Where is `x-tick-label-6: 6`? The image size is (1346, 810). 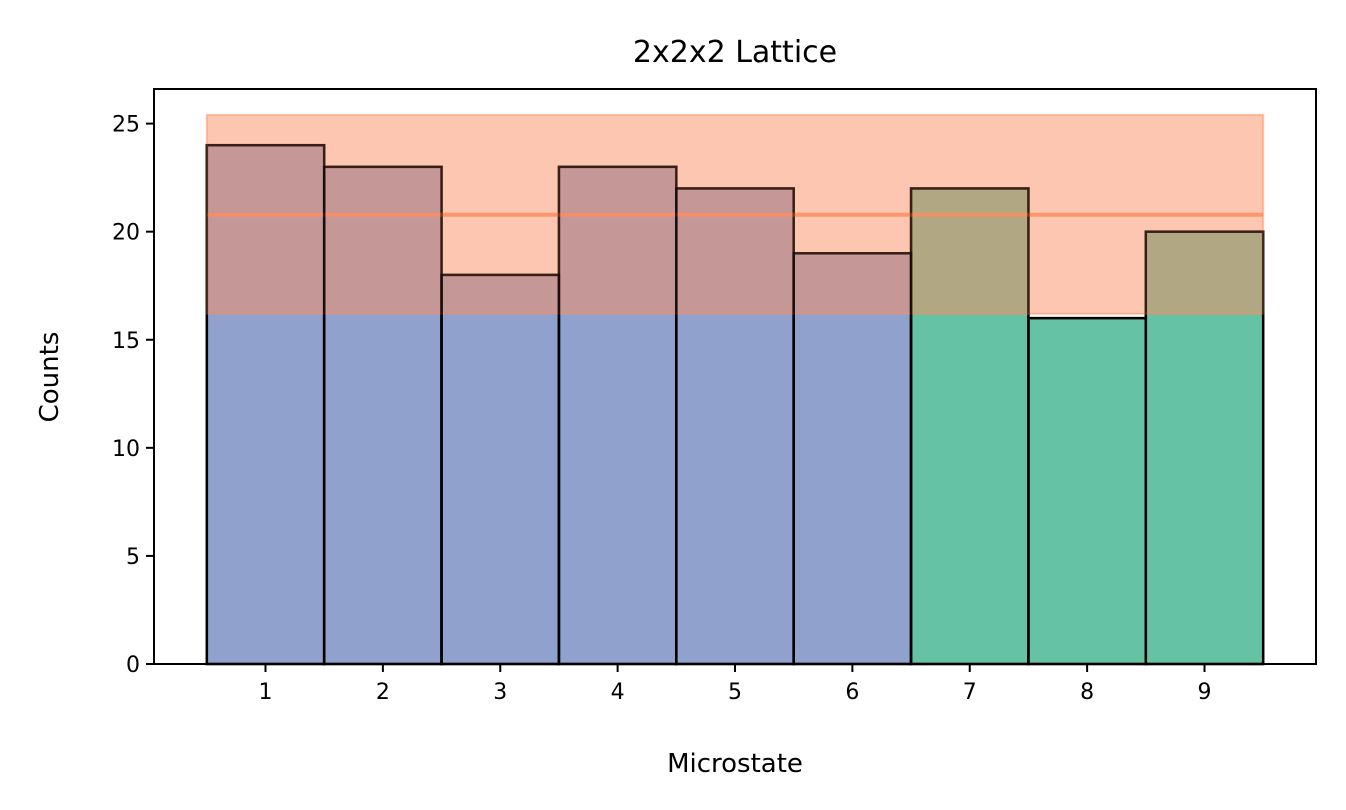
x-tick-label-6: 6 is located at coordinates (852, 692).